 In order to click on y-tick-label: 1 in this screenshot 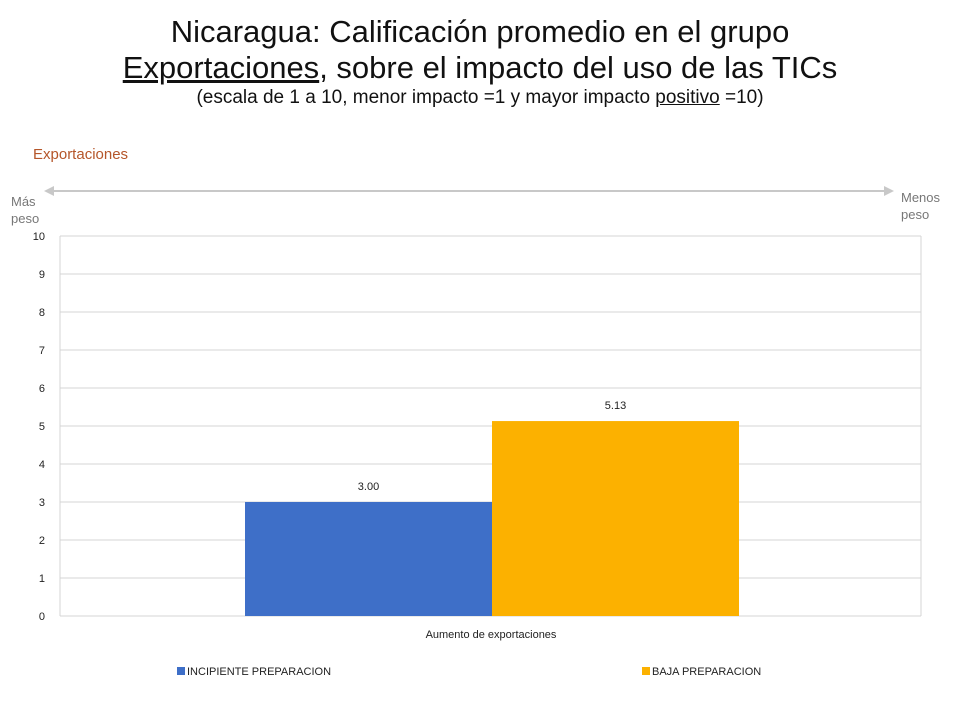, I will do `click(42, 579)`.